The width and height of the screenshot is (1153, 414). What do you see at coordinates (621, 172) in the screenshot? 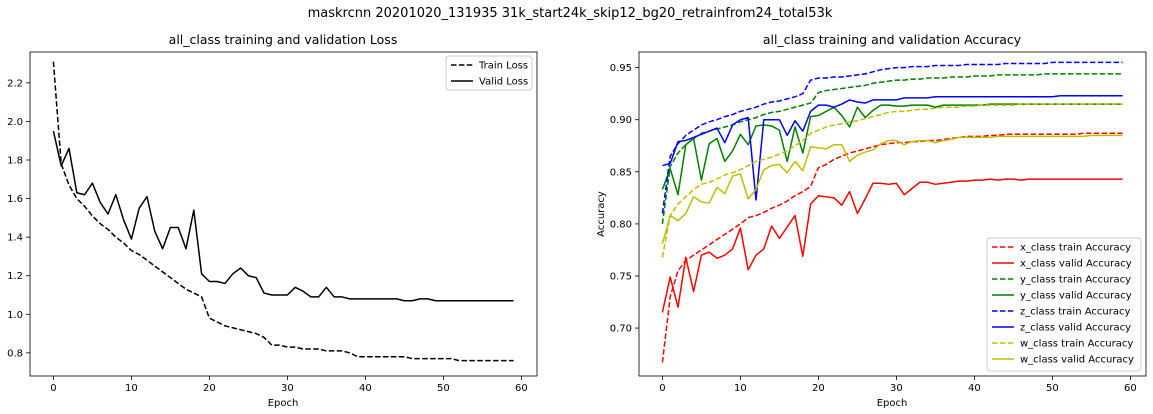
I see `y-tick-label: 0.85` at bounding box center [621, 172].